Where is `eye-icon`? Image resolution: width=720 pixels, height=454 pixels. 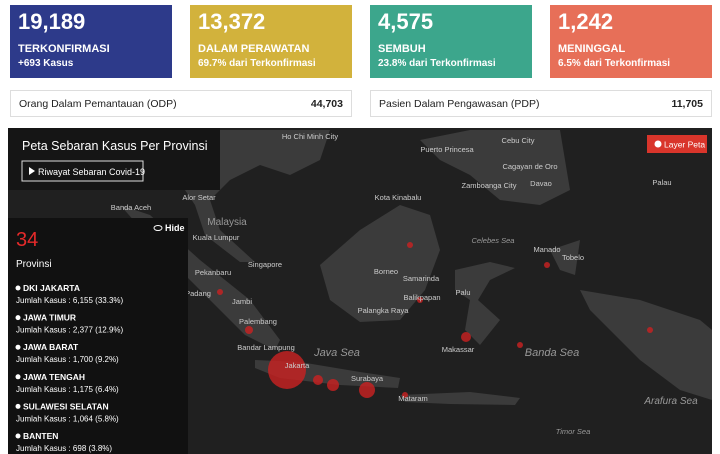
eye-icon is located at coordinates (158, 228).